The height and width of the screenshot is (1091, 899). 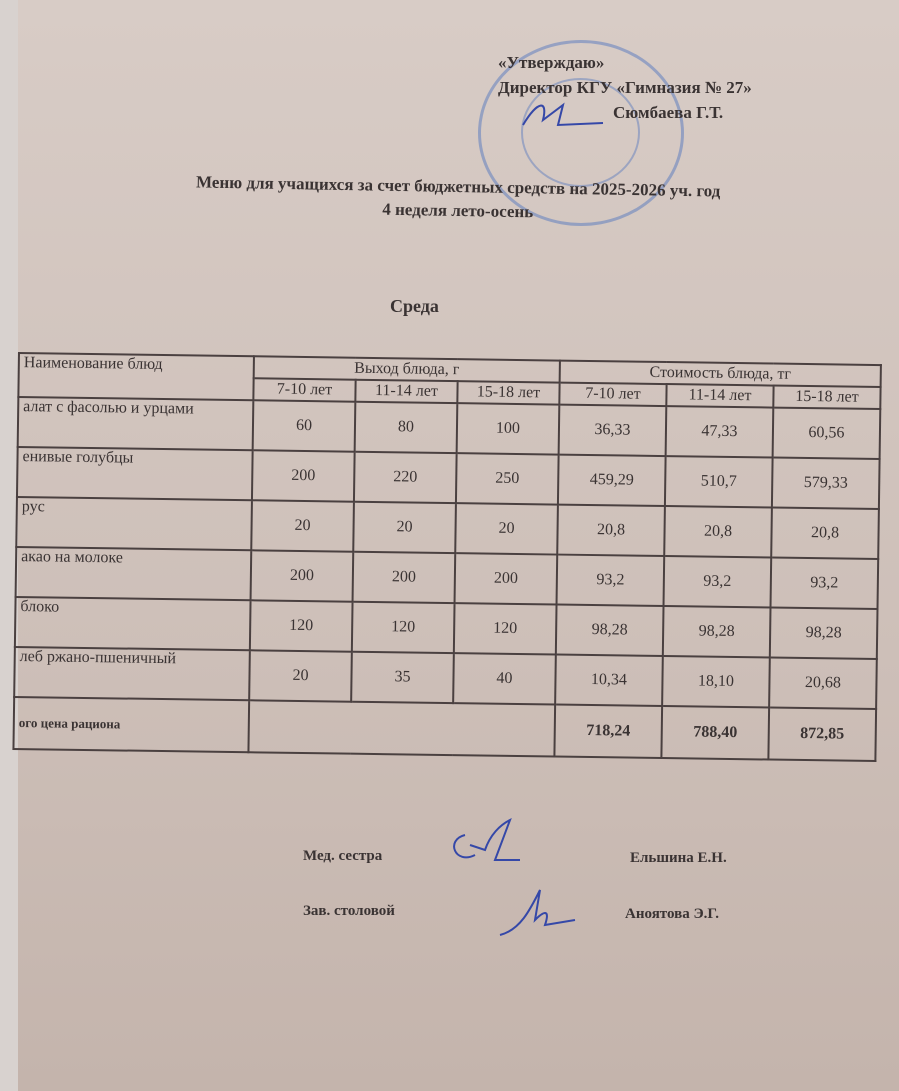 I want to click on empty-cell, so click(x=402, y=728).